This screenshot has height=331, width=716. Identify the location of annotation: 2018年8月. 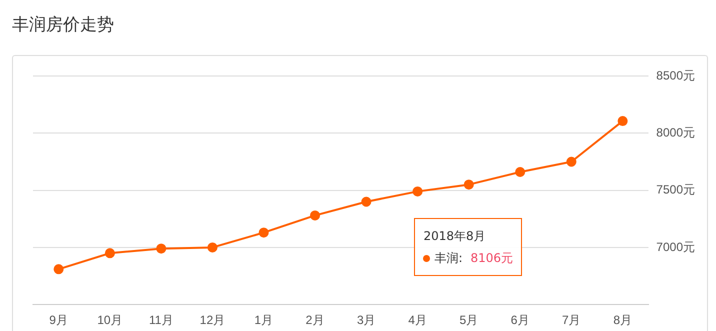
(455, 236).